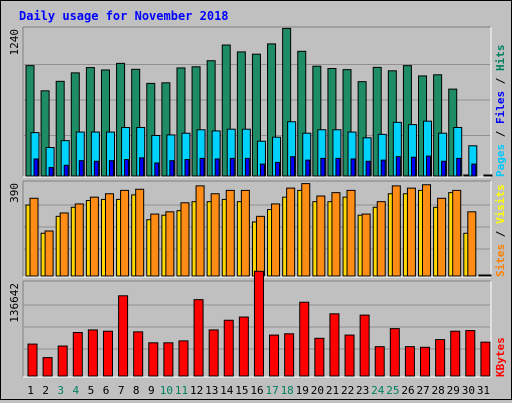 Image resolution: width=512 pixels, height=403 pixels. I want to click on axis-max-label: 136642, so click(14, 303).